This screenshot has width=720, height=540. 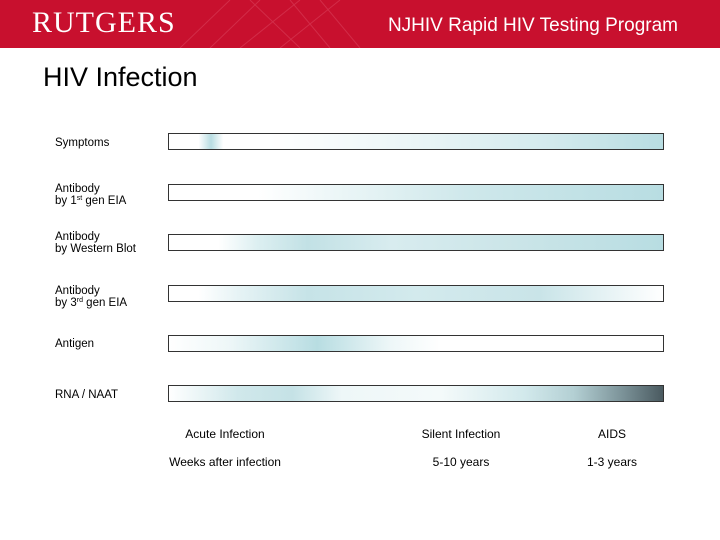 What do you see at coordinates (461, 434) in the screenshot?
I see `phase-label-silent: Silent Infection` at bounding box center [461, 434].